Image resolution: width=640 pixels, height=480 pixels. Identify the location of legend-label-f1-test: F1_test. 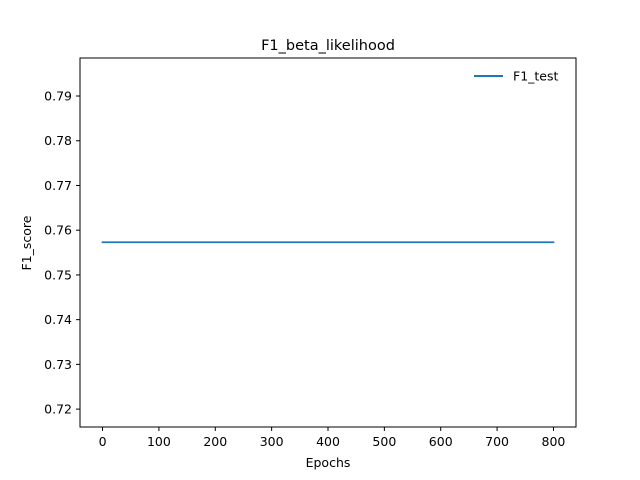
(535, 76).